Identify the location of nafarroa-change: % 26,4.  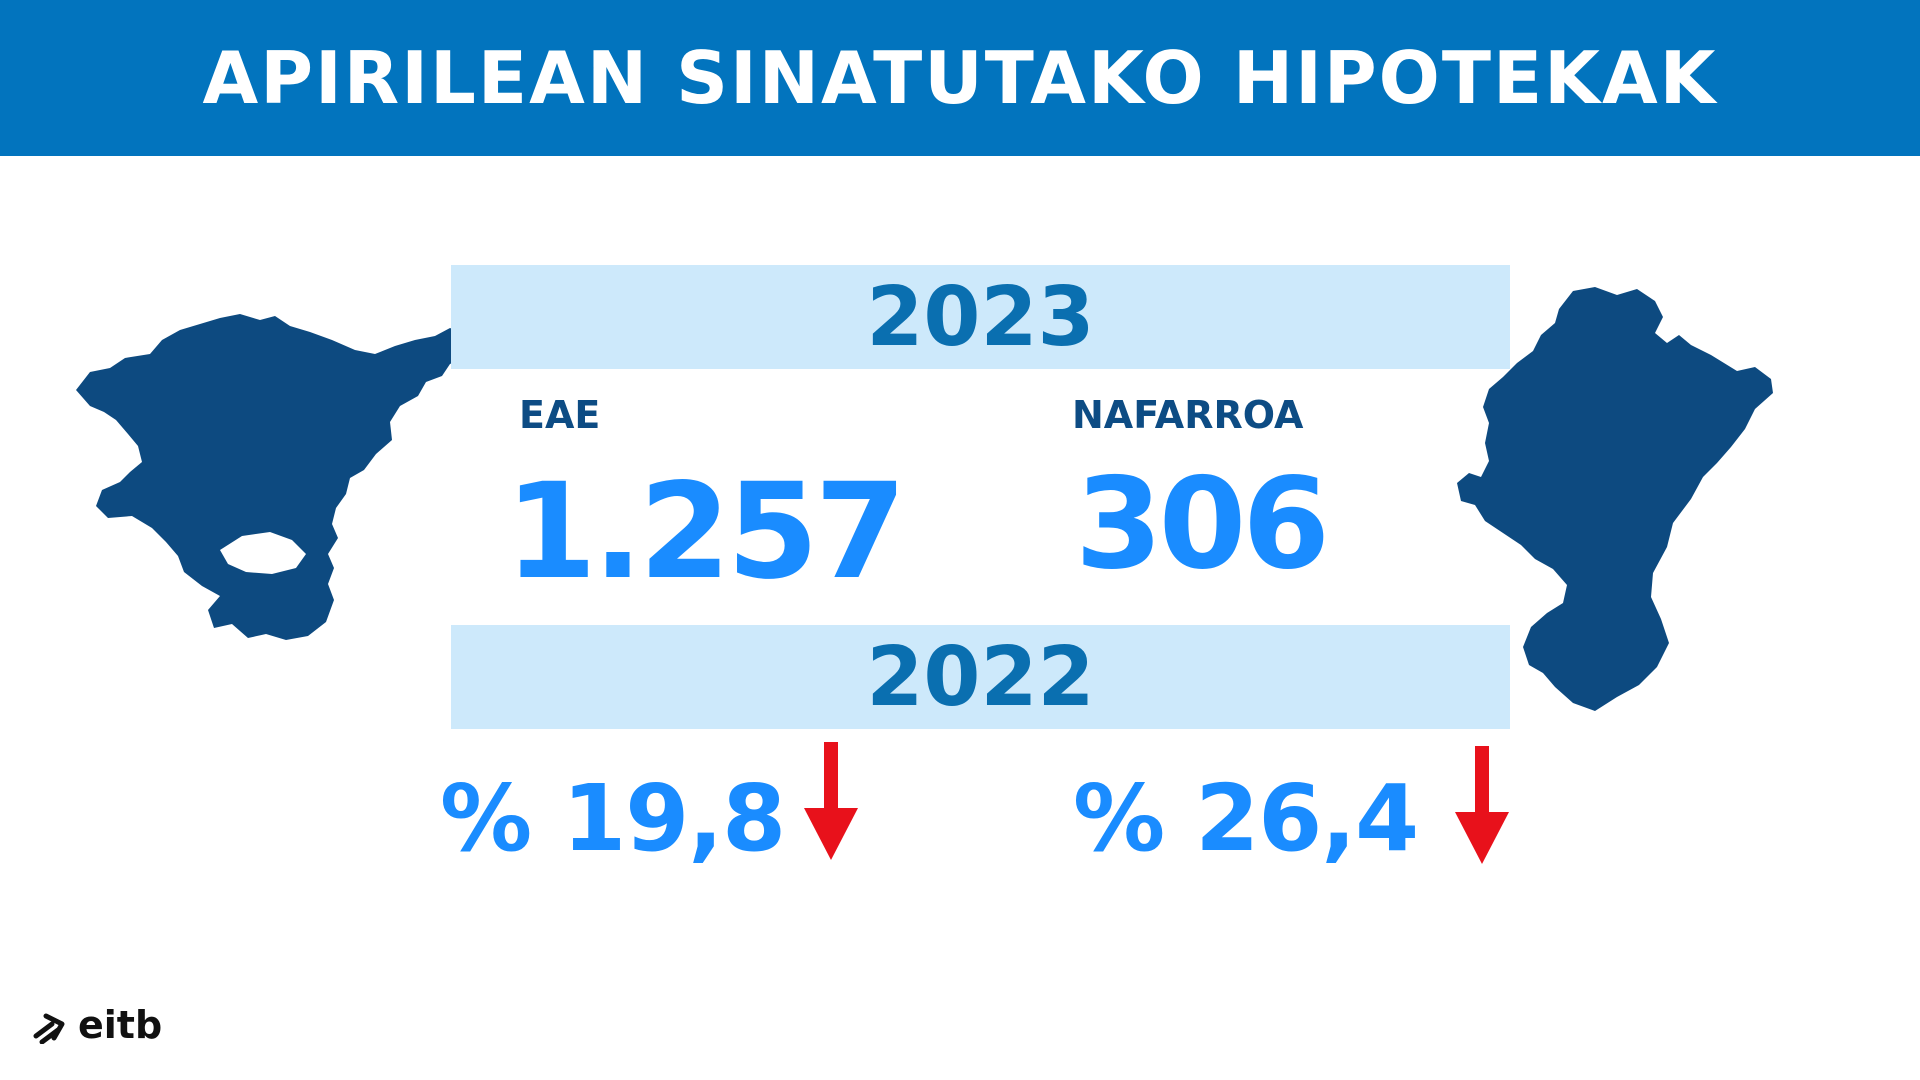
(1246, 818).